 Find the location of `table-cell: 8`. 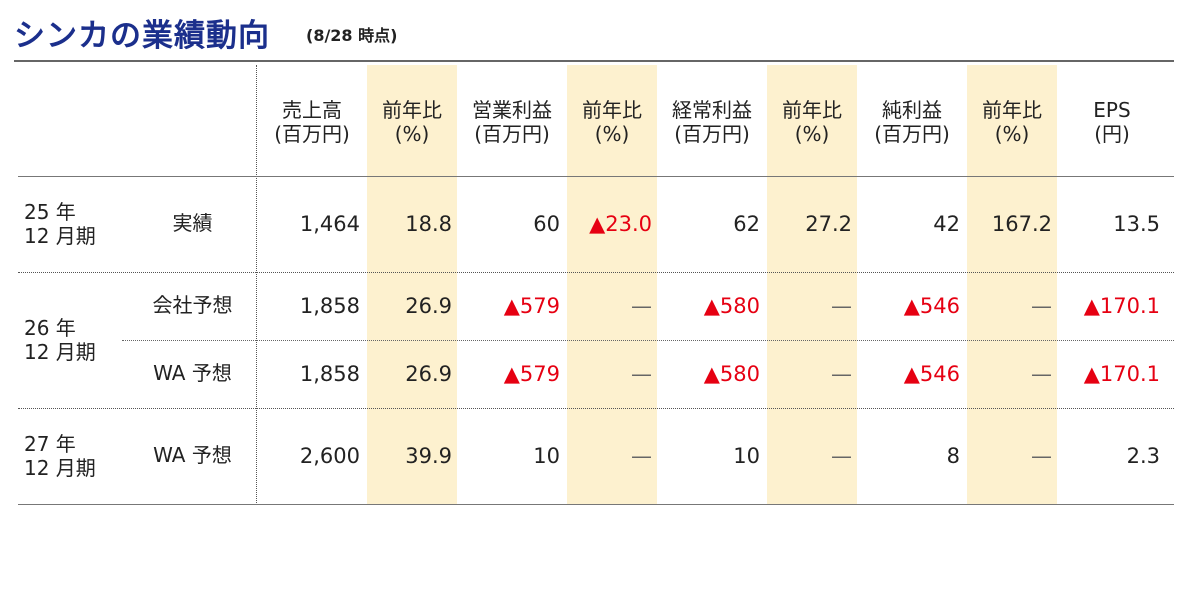

table-cell: 8 is located at coordinates (953, 456).